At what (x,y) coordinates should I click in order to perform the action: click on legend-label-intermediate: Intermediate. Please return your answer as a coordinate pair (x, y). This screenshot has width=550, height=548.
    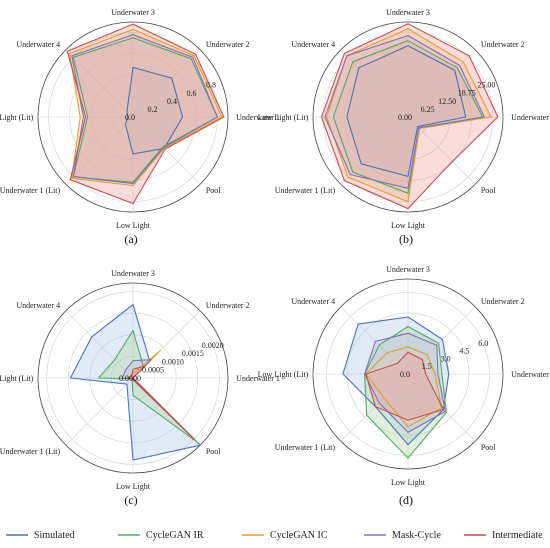
    Looking at the image, I should click on (517, 535).